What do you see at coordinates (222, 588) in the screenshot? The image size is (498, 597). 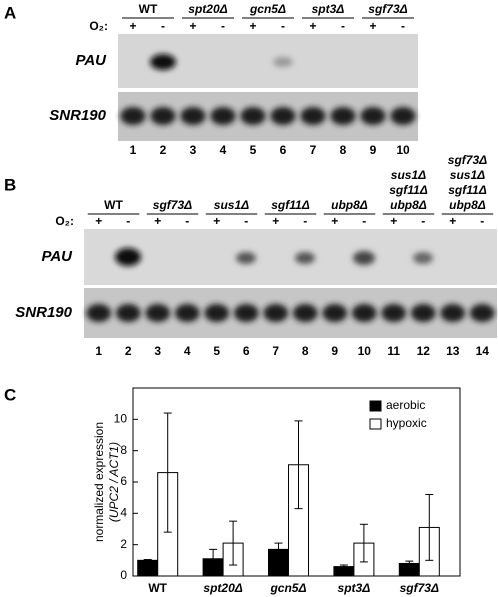 I see `x-tick-label: spt20Δ` at bounding box center [222, 588].